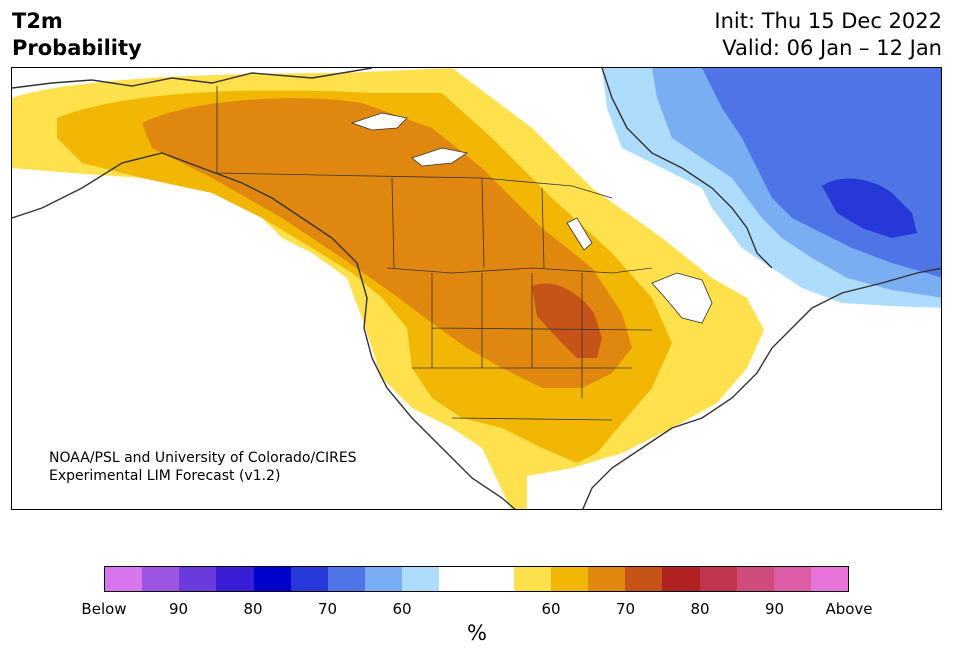  I want to click on colorbar-tick-label: Below, so click(104, 609).